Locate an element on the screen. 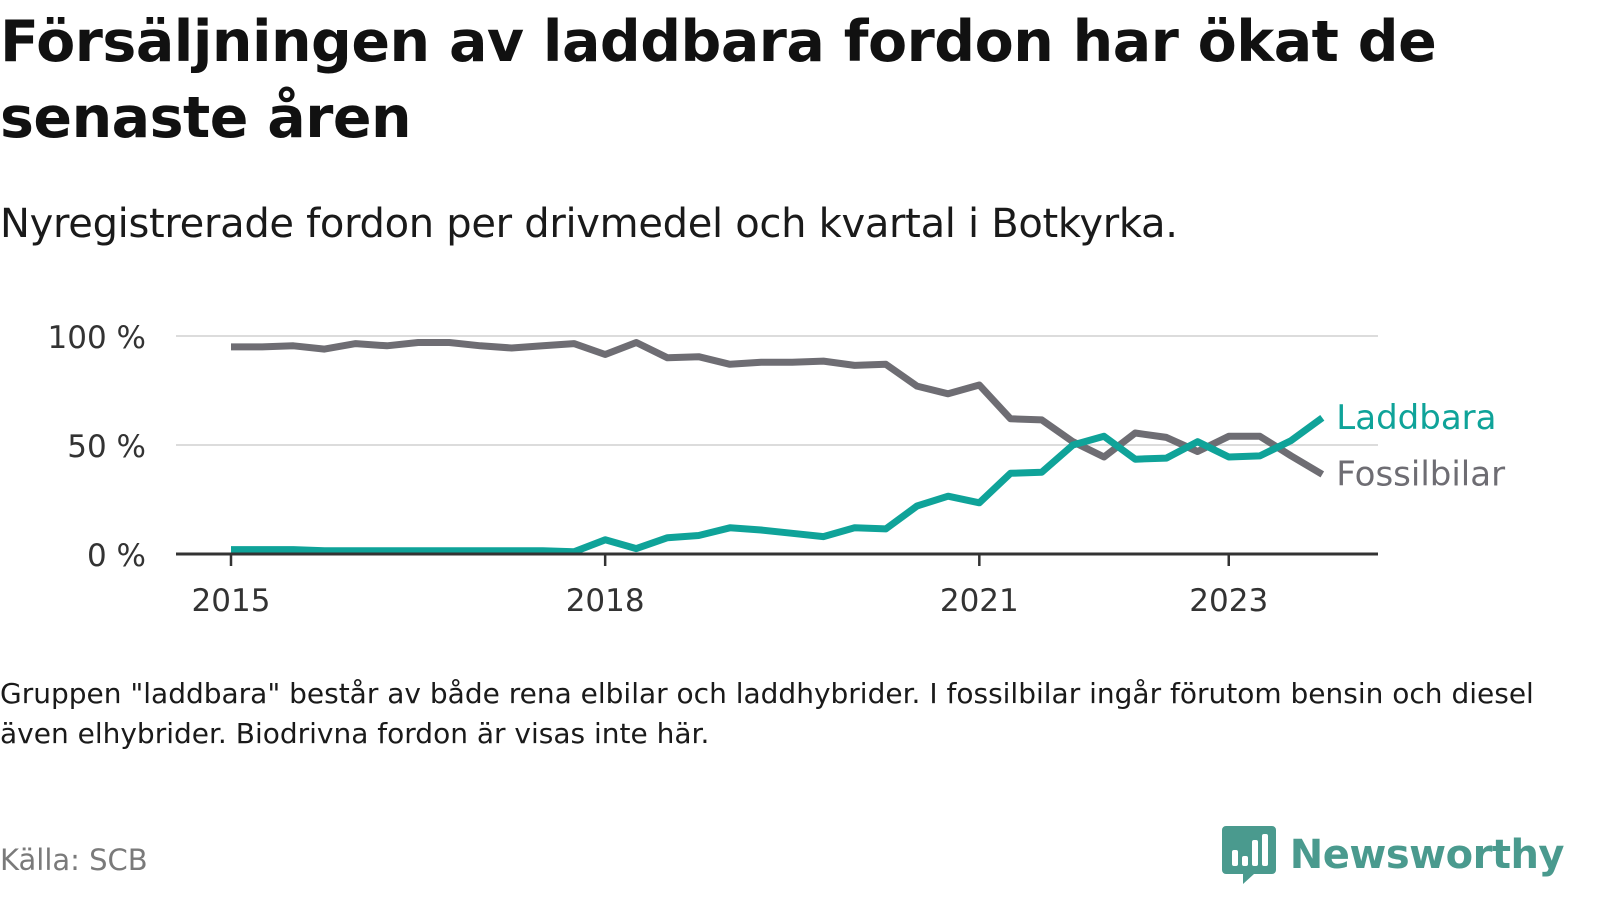 The height and width of the screenshot is (900, 1600). y-tick-label: 0 % is located at coordinates (116, 556).